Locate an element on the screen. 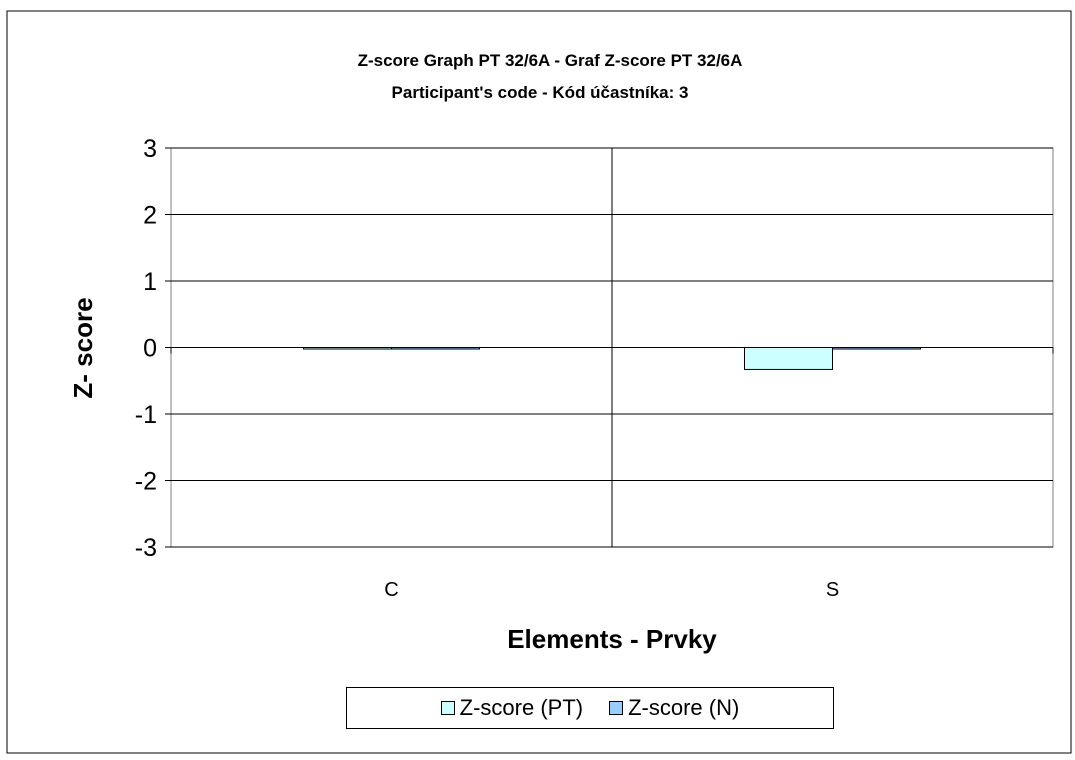 This screenshot has height=760, width=1075. chart-title-line2: Participant's code - Kód účastníka: 3 is located at coordinates (540, 92).